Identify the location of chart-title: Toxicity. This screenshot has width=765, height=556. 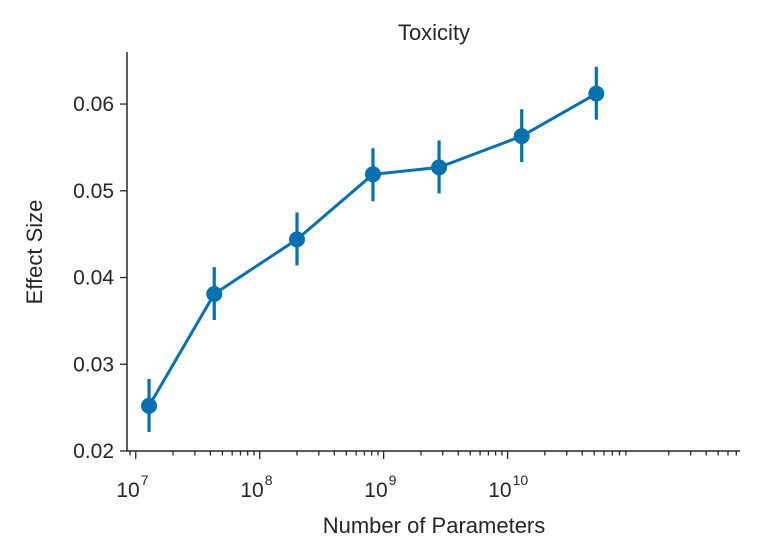
(434, 32).